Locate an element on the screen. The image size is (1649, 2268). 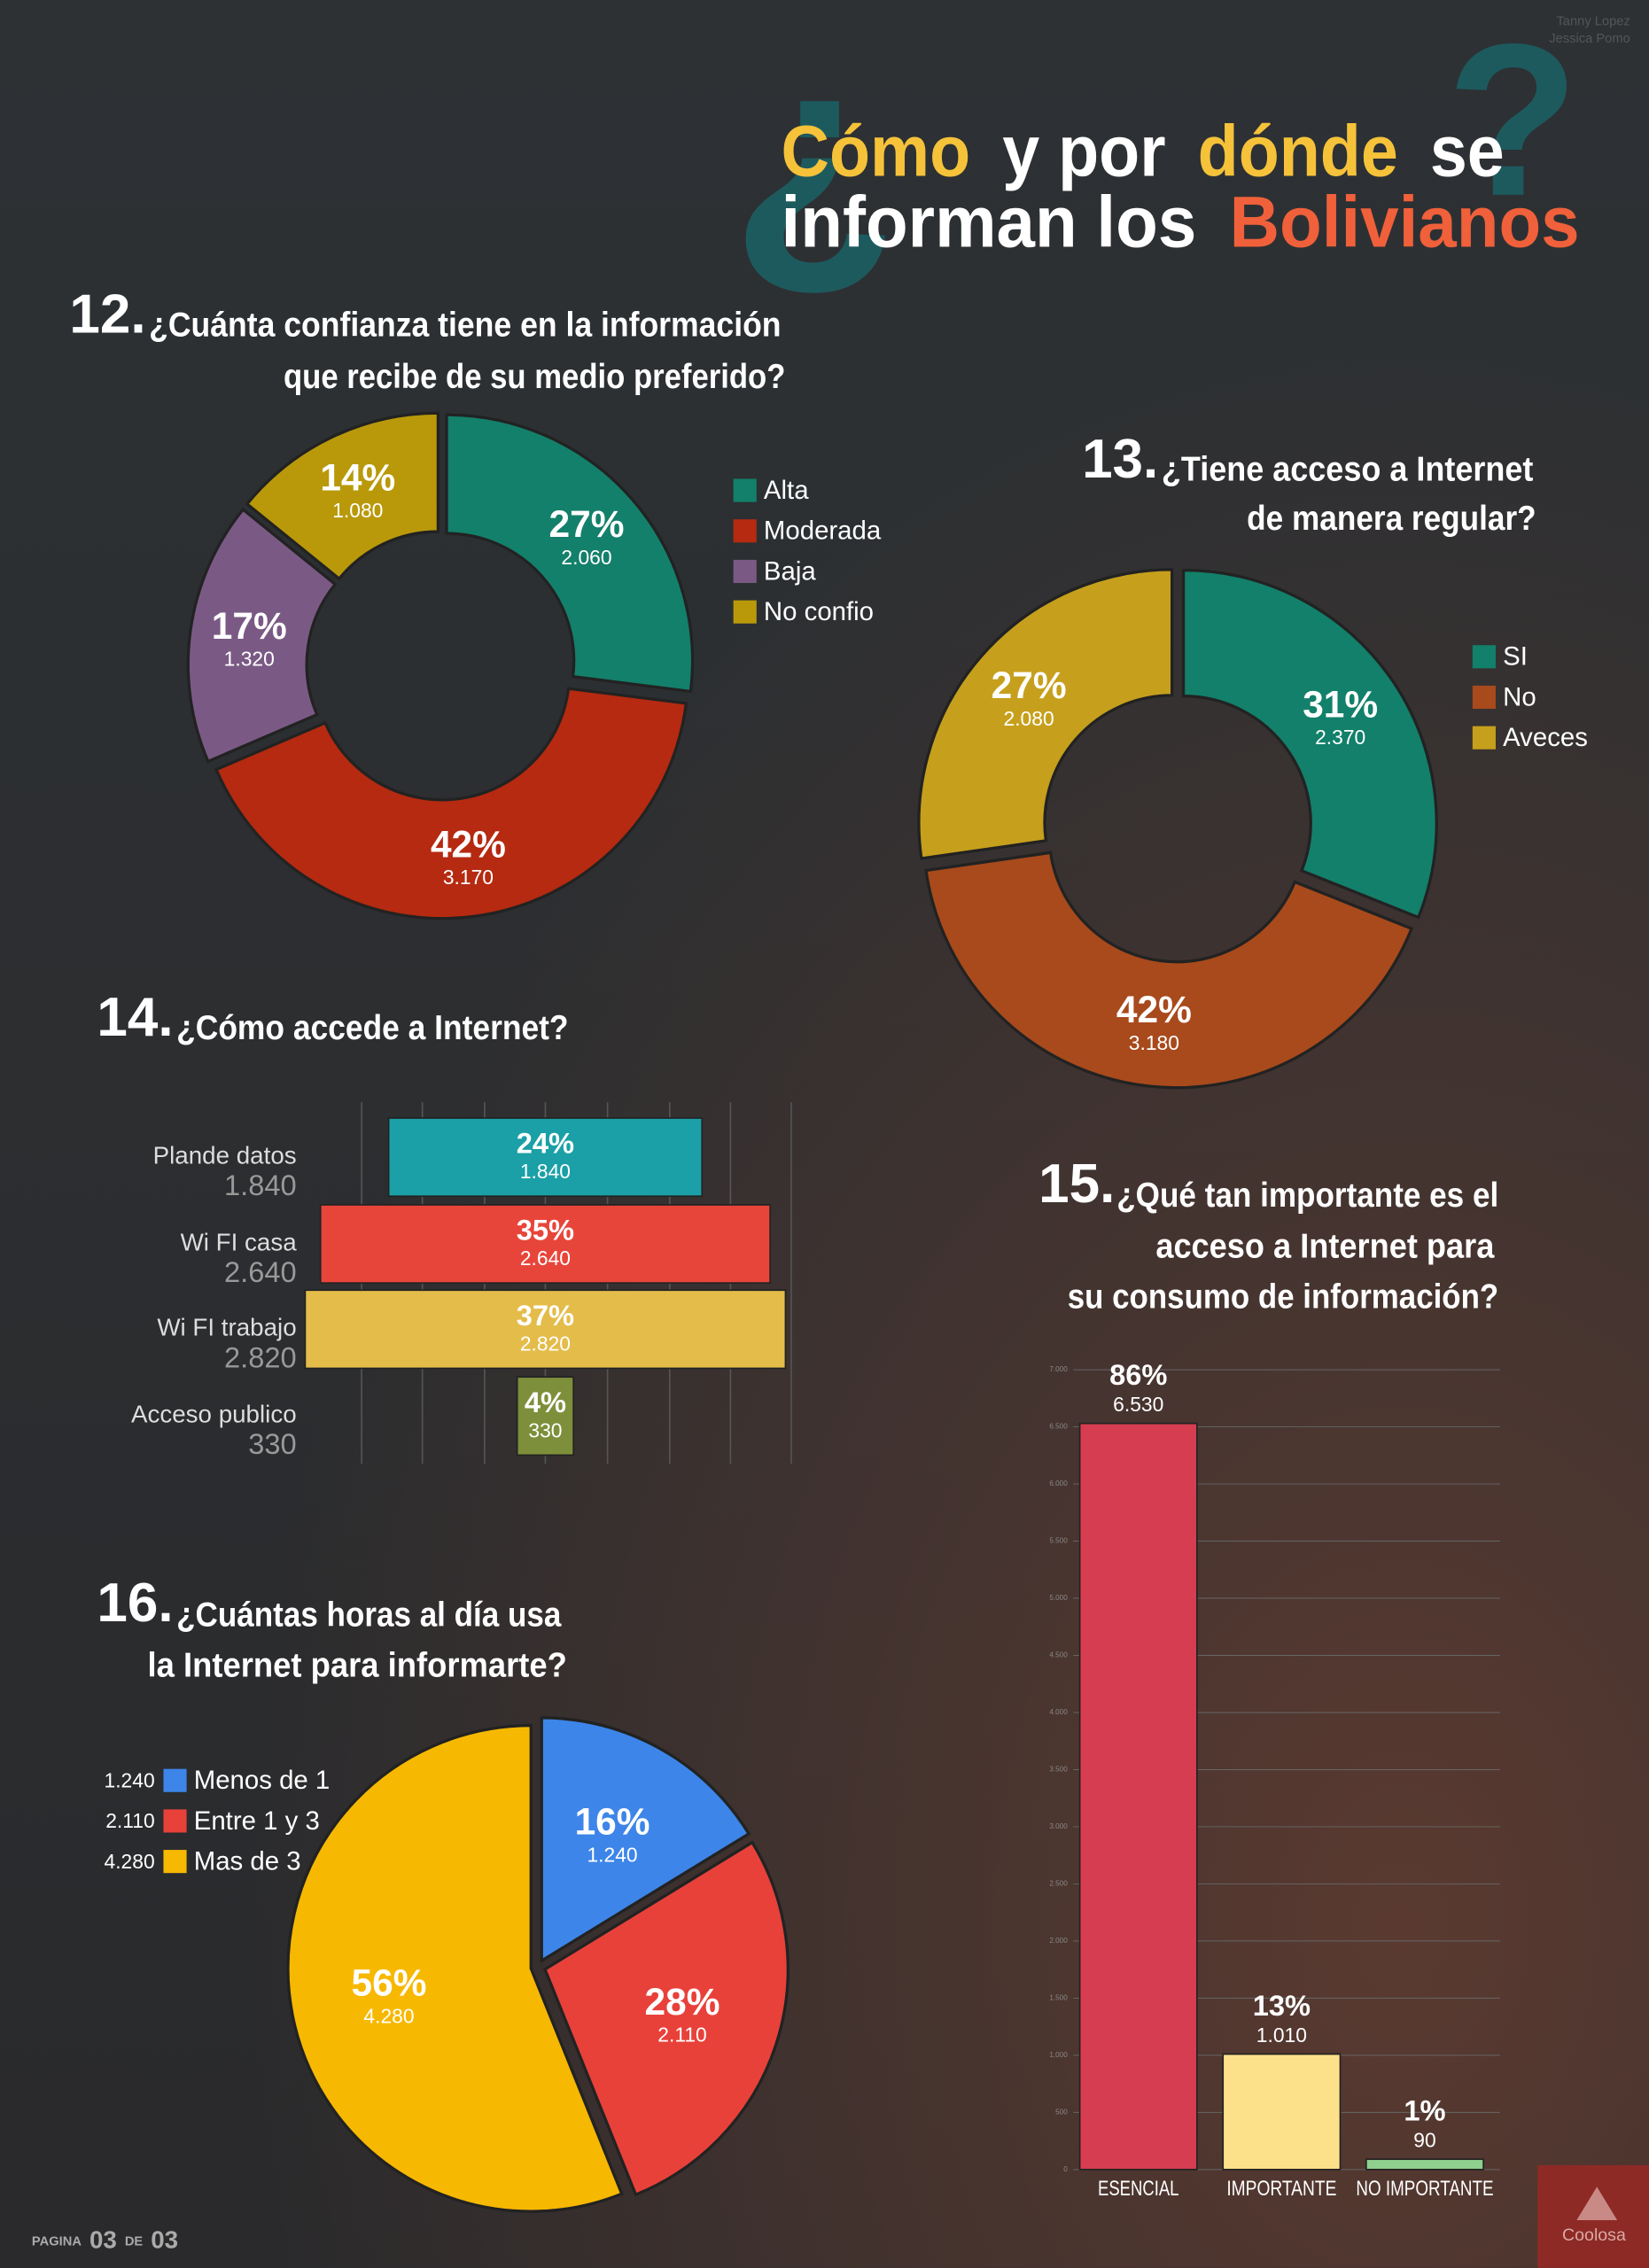
y-tick-label: 1.500 is located at coordinates (1058, 1998).